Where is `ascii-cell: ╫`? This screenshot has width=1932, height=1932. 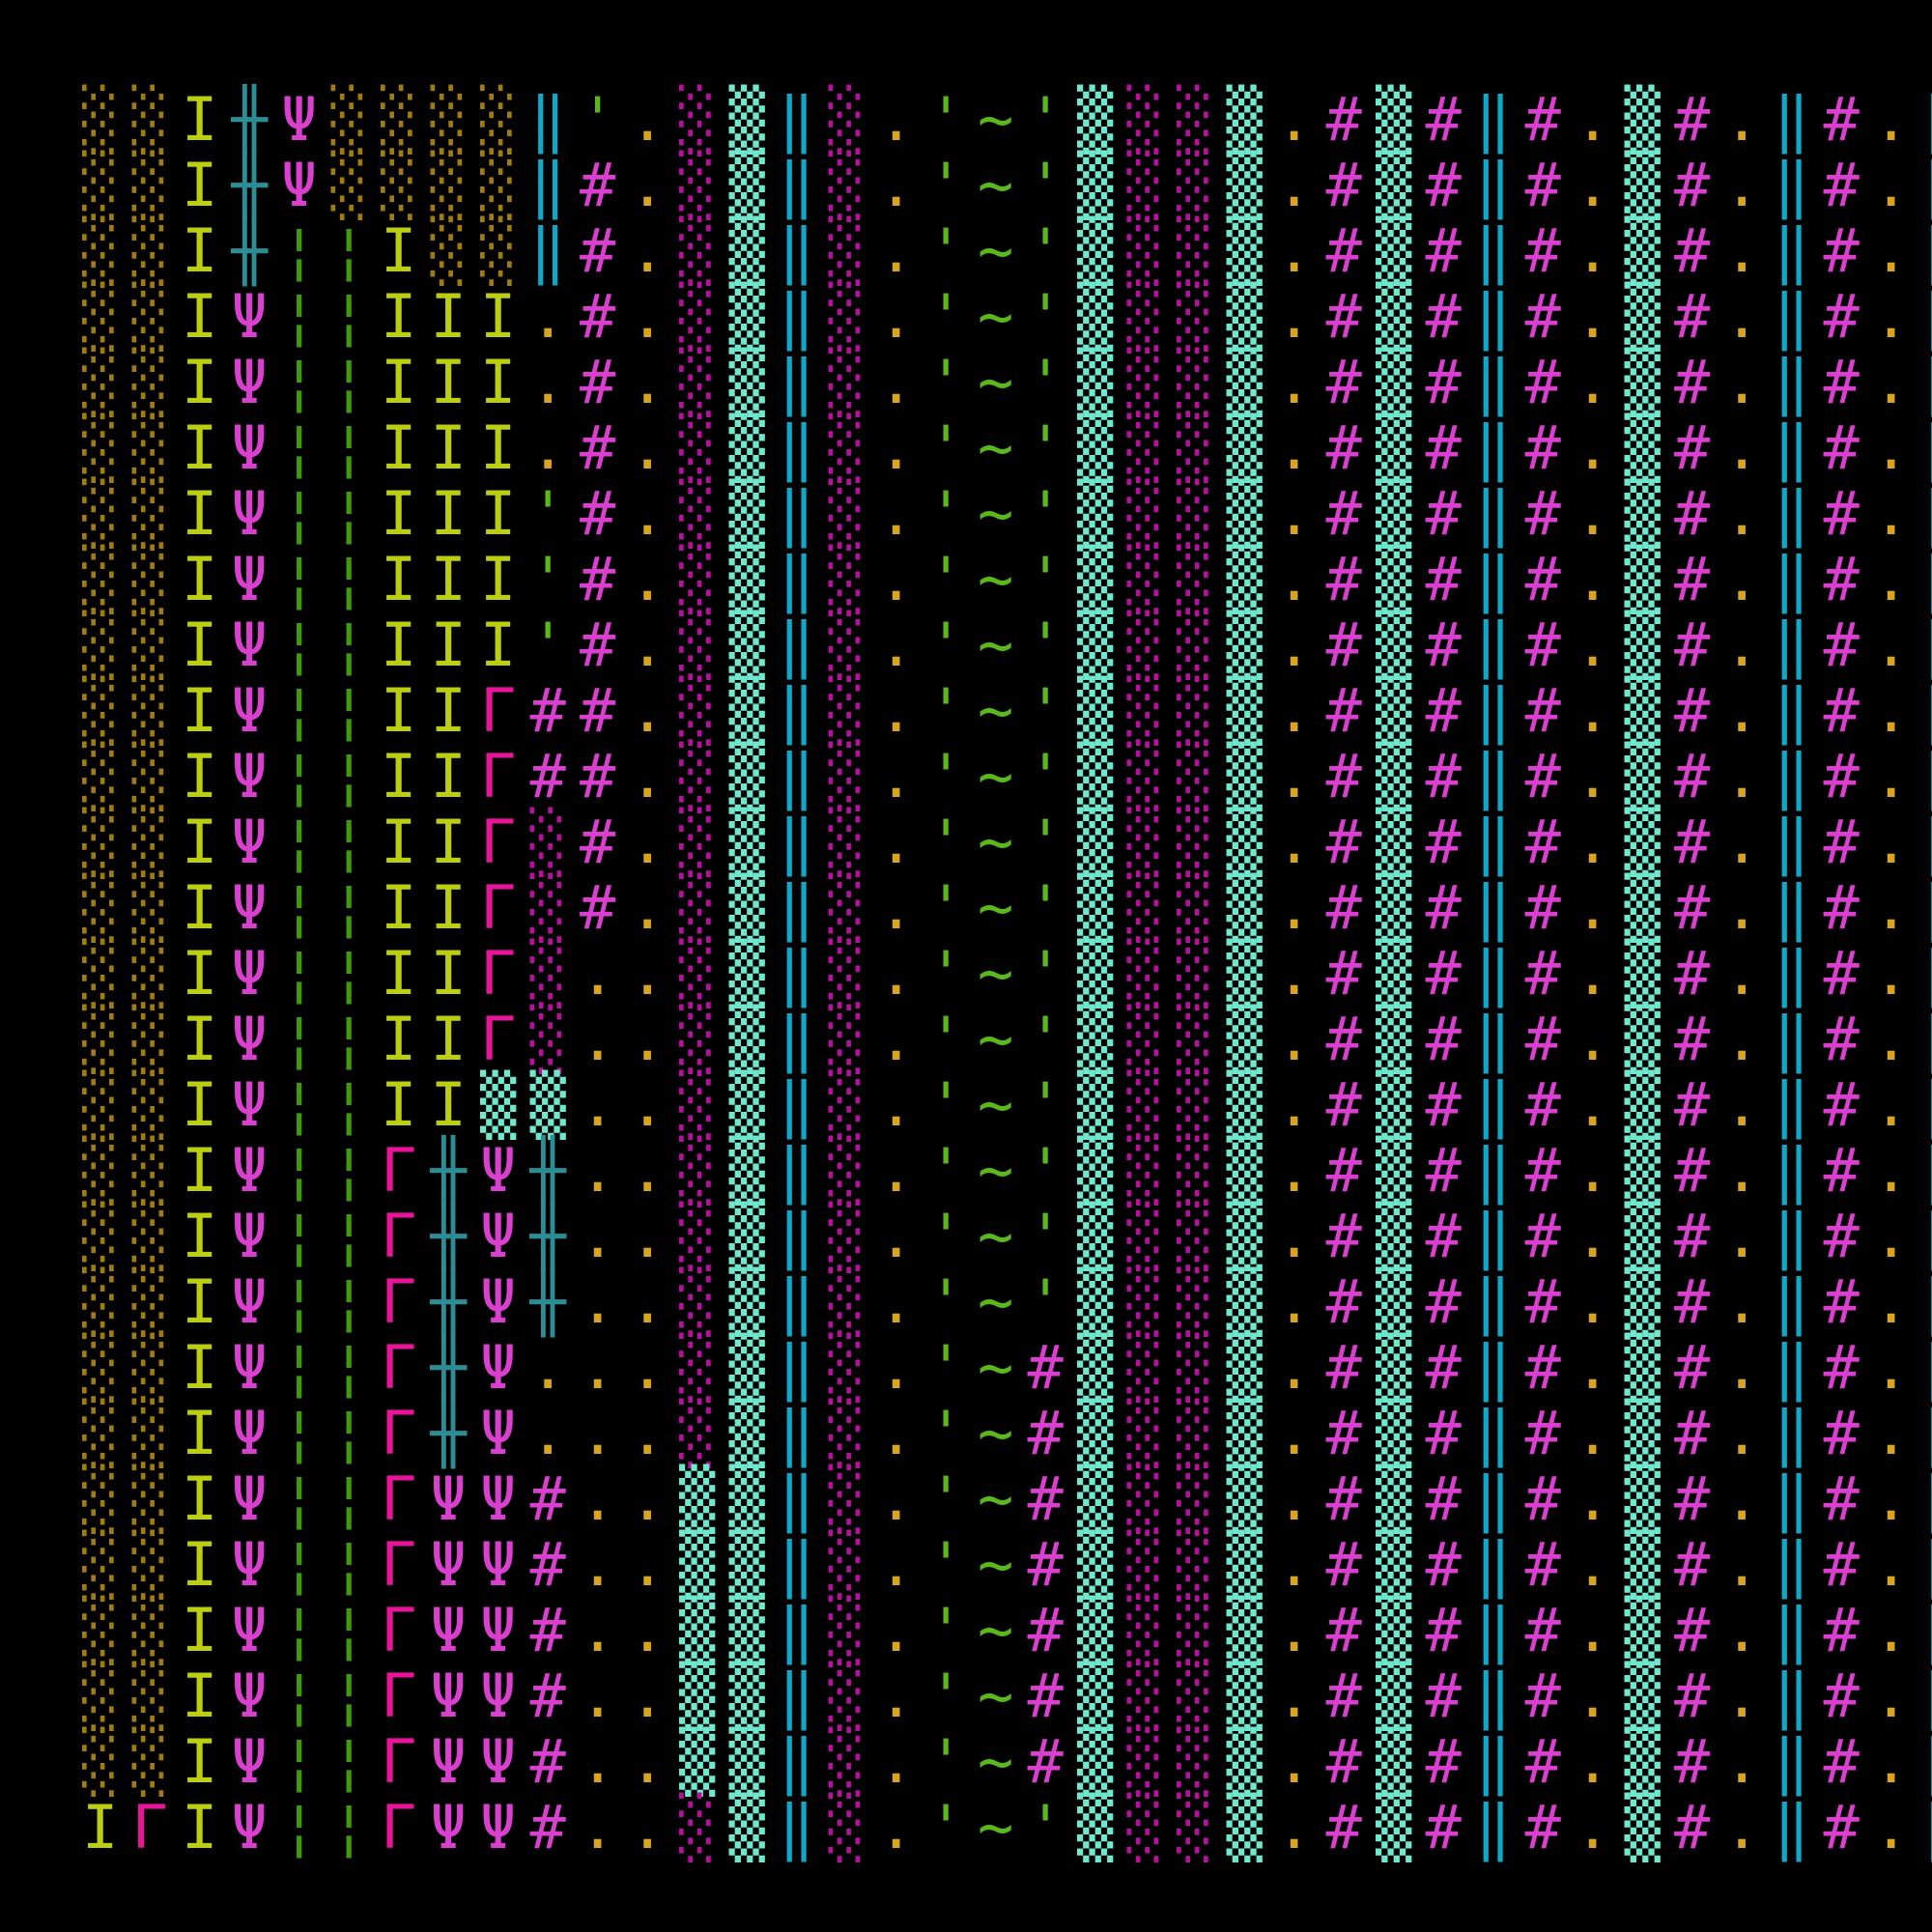 ascii-cell: ╫ is located at coordinates (547, 1170).